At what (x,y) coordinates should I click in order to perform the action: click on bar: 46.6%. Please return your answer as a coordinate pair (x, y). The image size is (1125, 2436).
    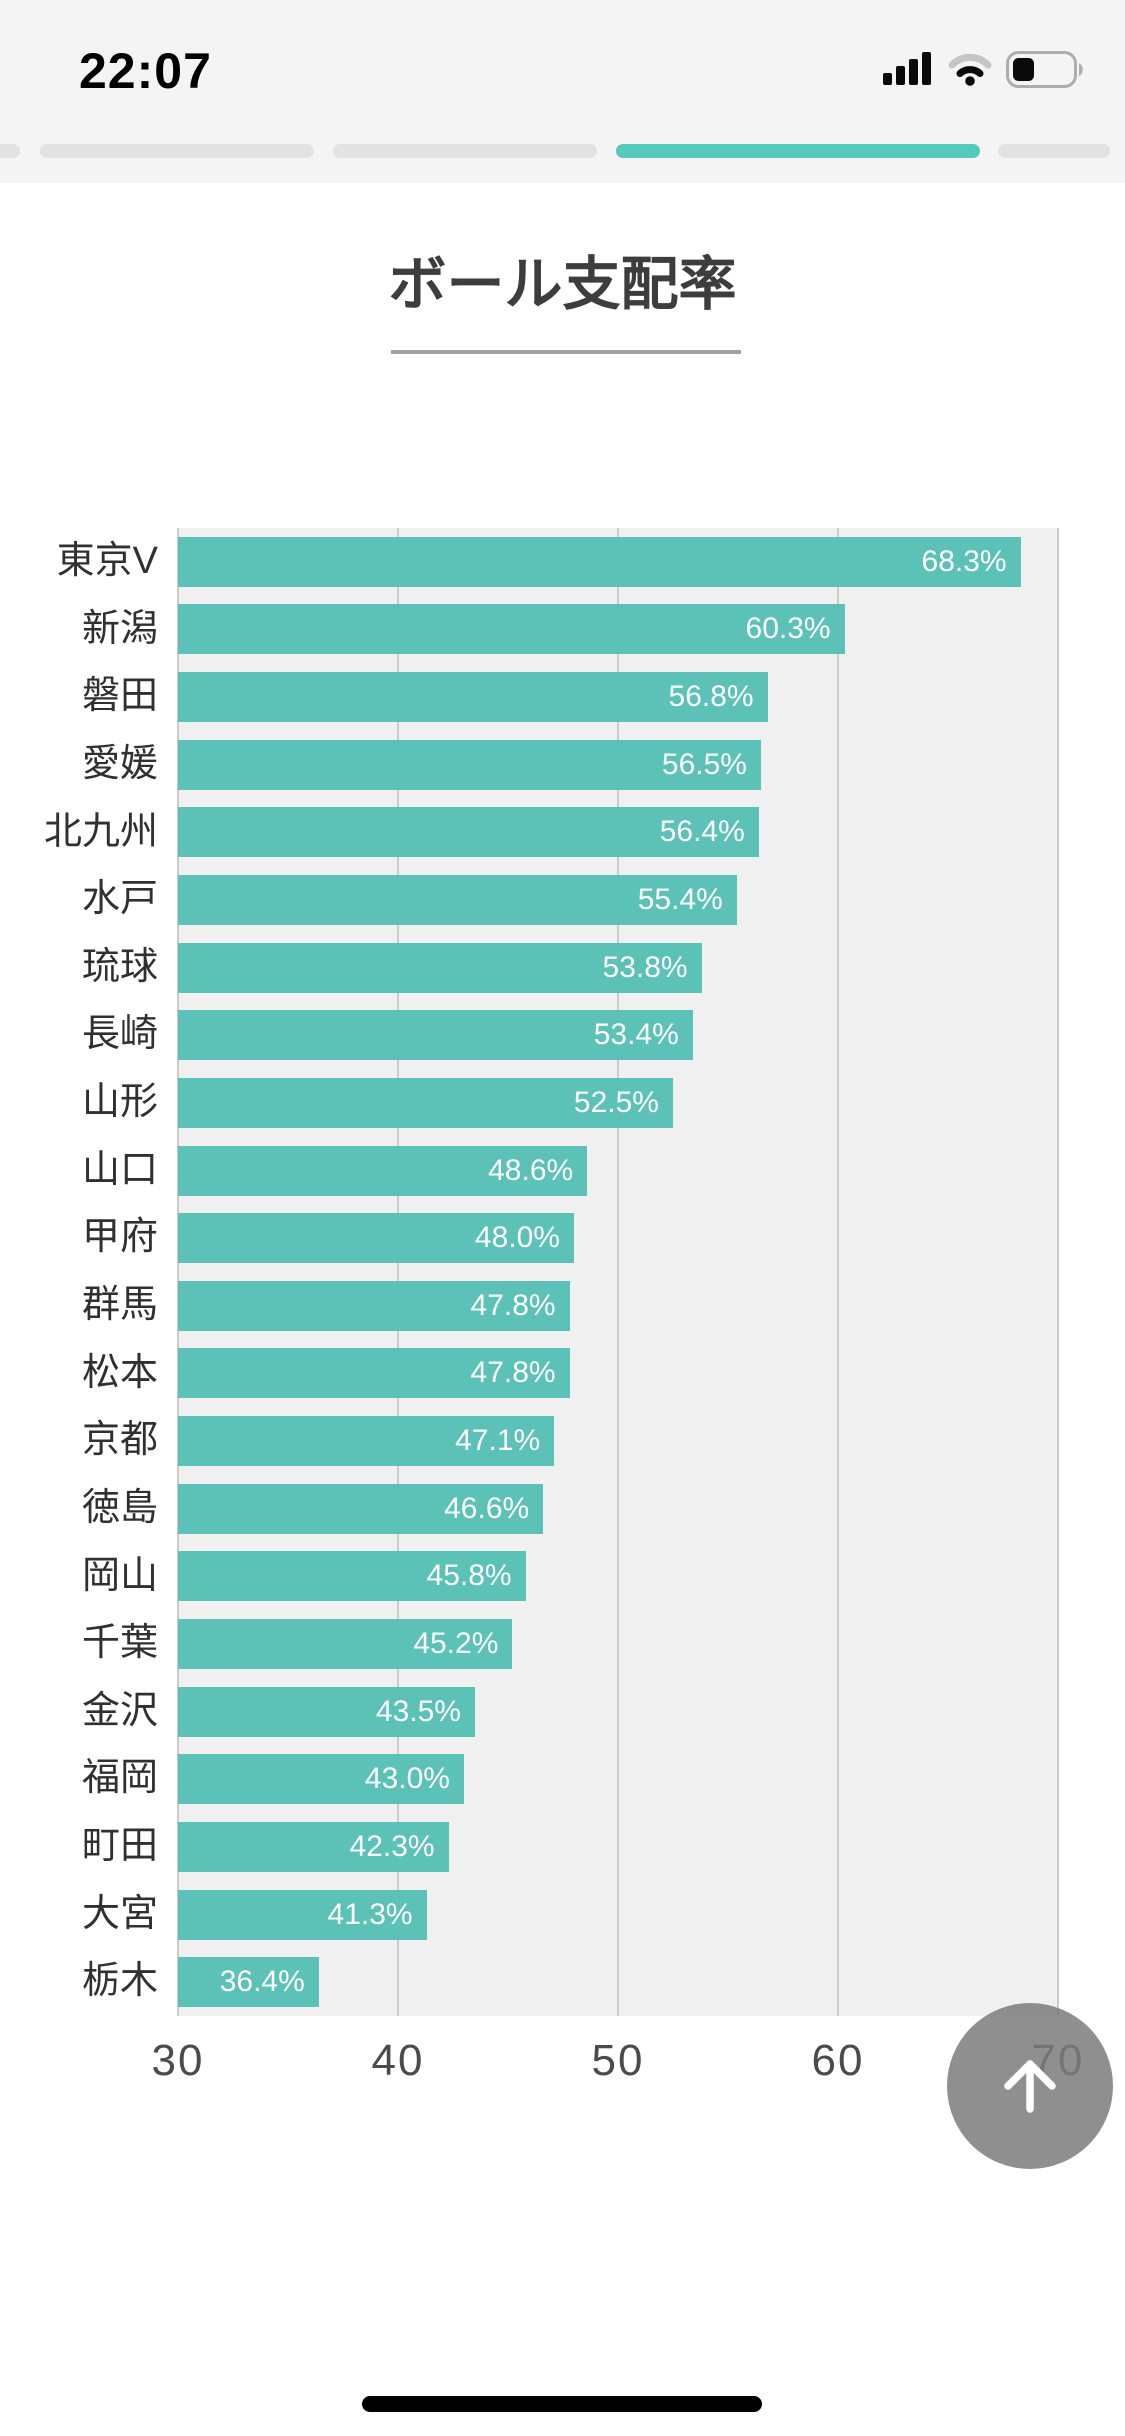
    Looking at the image, I should click on (361, 1508).